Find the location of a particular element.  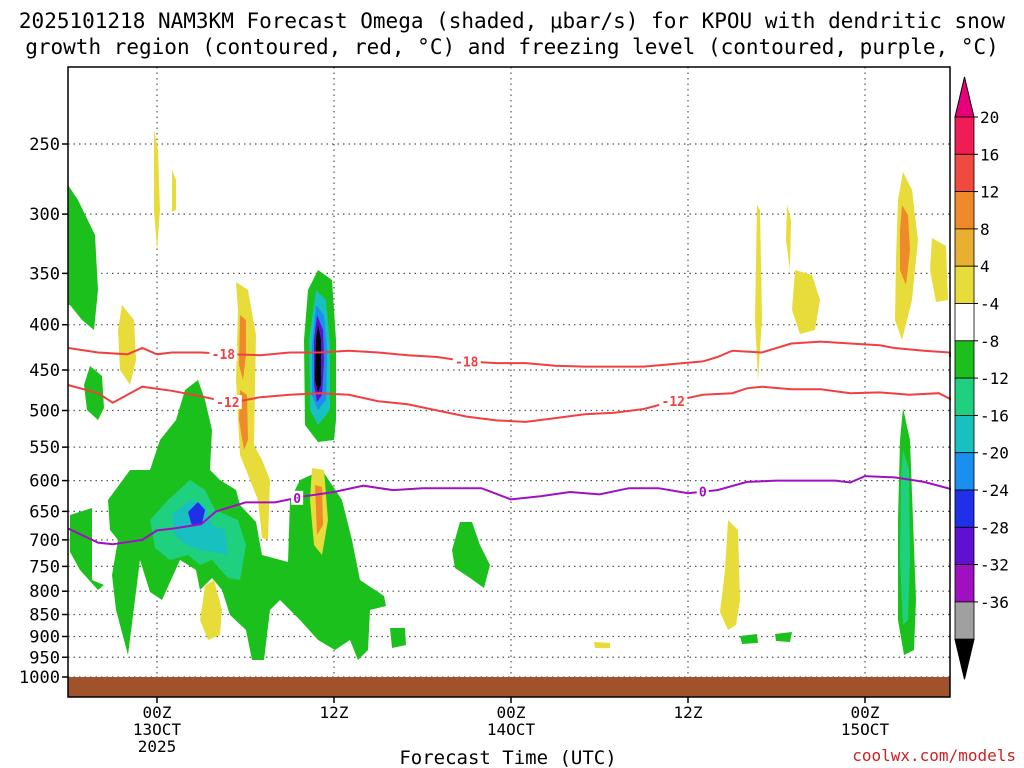

omega-strong-column-black is located at coordinates (318, 358).